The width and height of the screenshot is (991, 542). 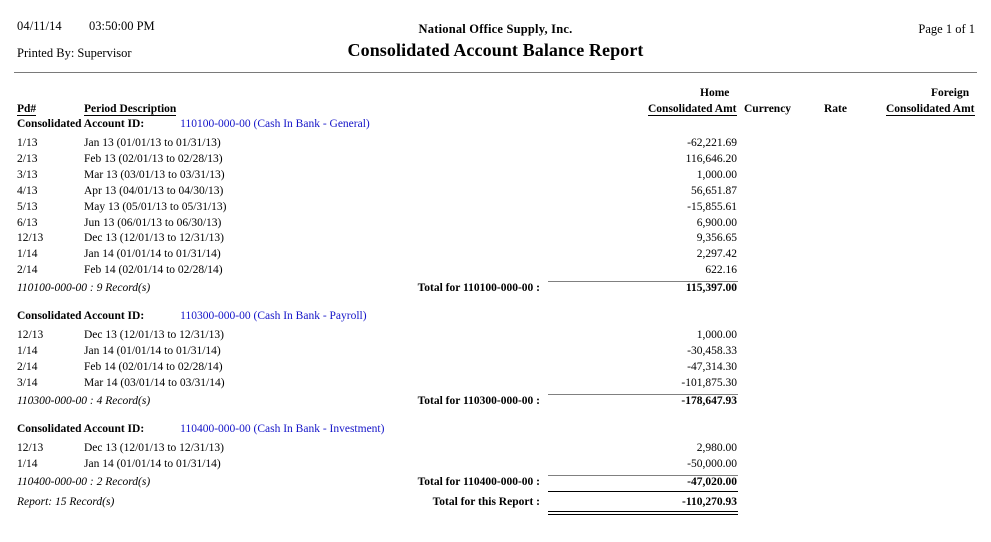 I want to click on row-consolidated-amount: 2,297.42, so click(x=716, y=254).